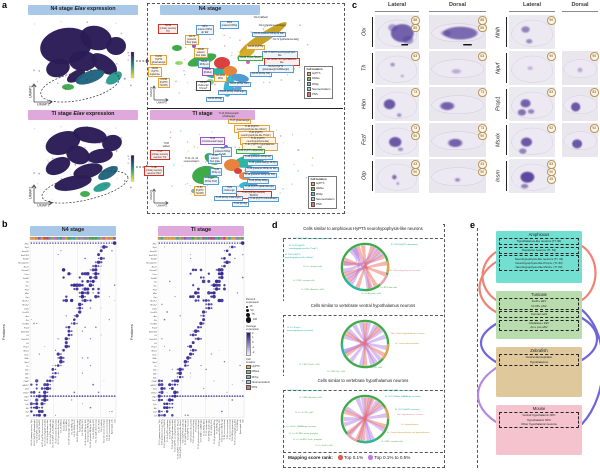 Image resolution: width=600 pixels, height=472 pixels. I want to click on svg-text: TI-21 (neuroectoderm), so click(224, 429).